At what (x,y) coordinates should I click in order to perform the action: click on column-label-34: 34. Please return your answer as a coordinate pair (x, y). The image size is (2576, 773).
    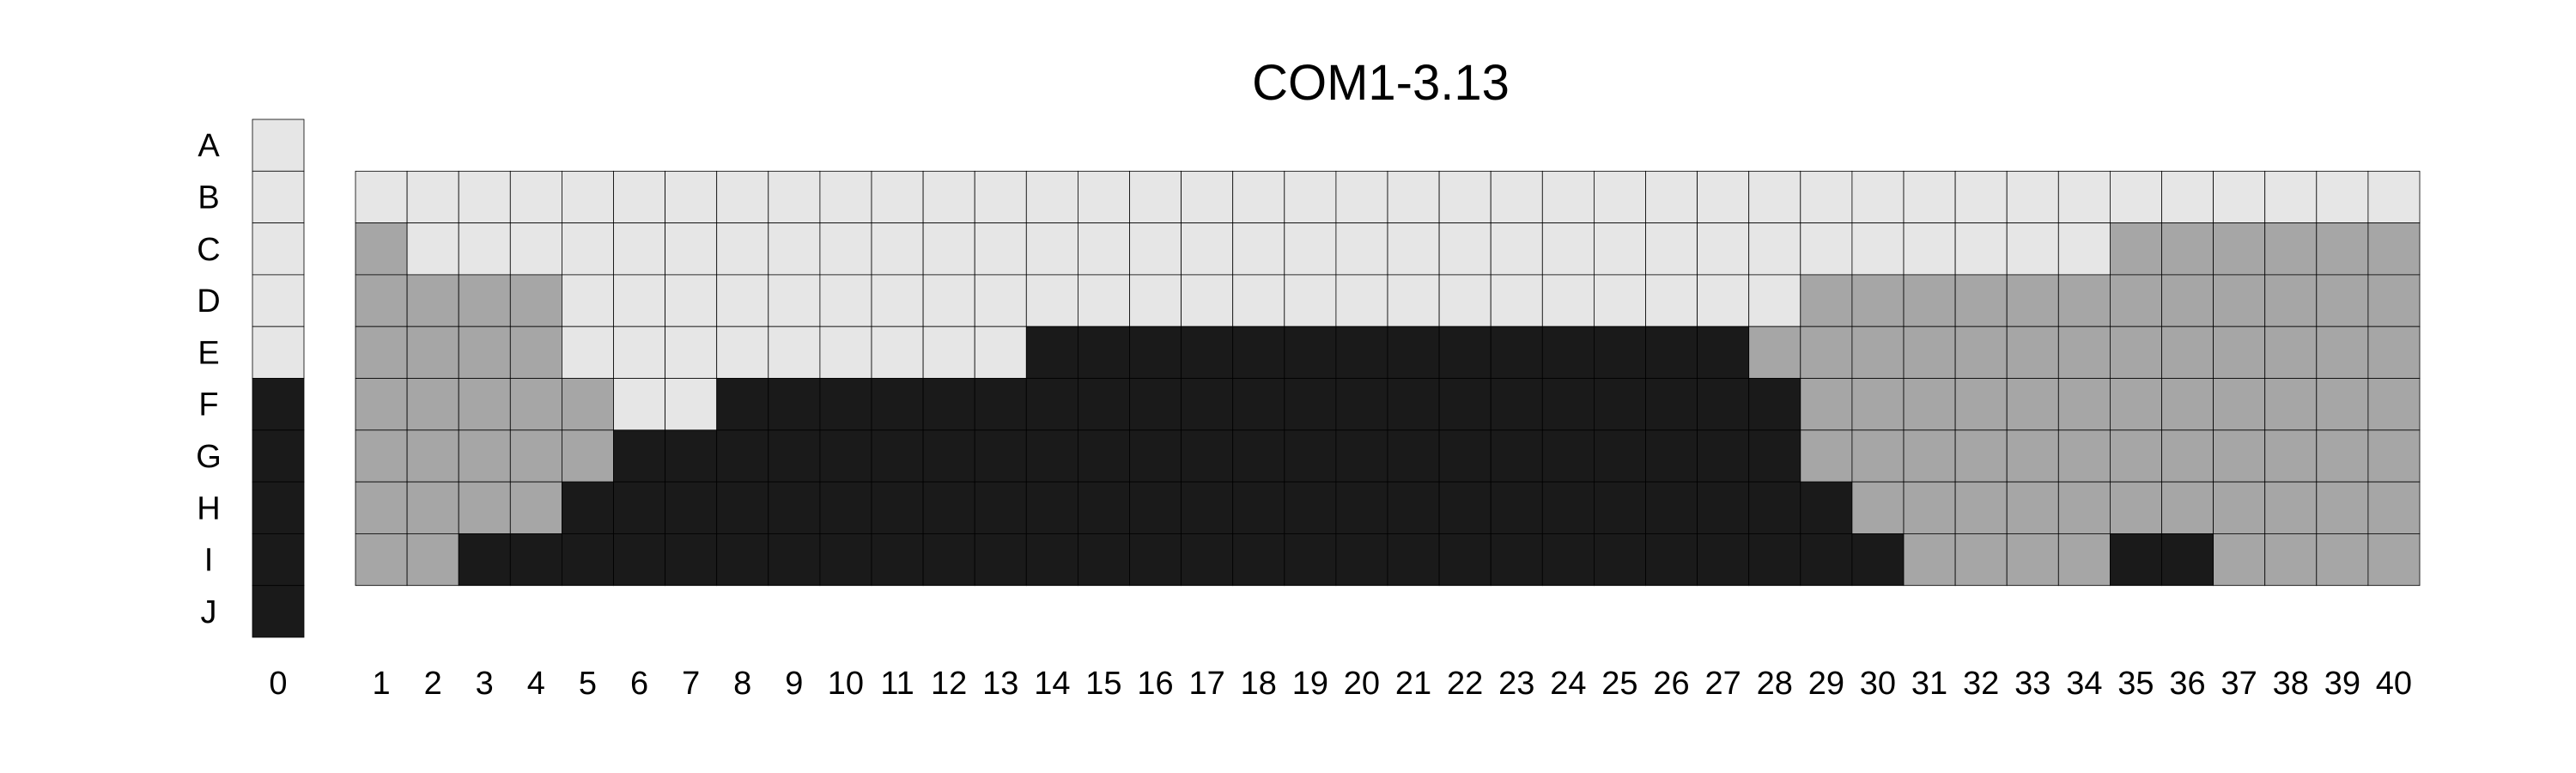
    Looking at the image, I should click on (2084, 684).